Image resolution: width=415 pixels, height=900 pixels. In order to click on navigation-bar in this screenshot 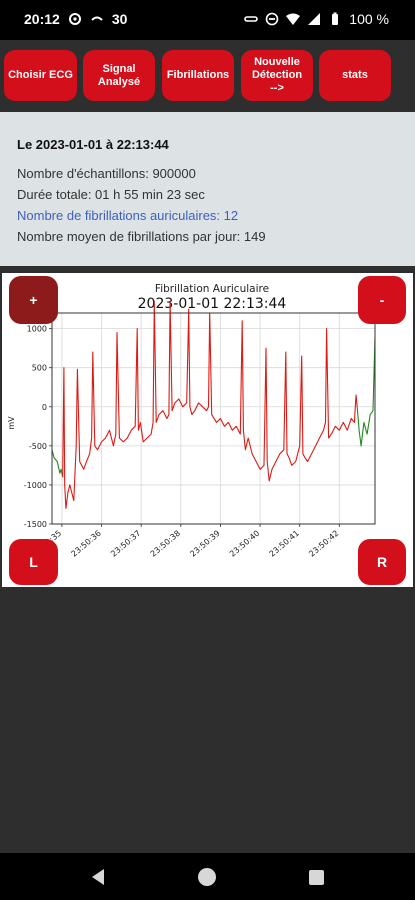, I will do `click(207, 876)`.